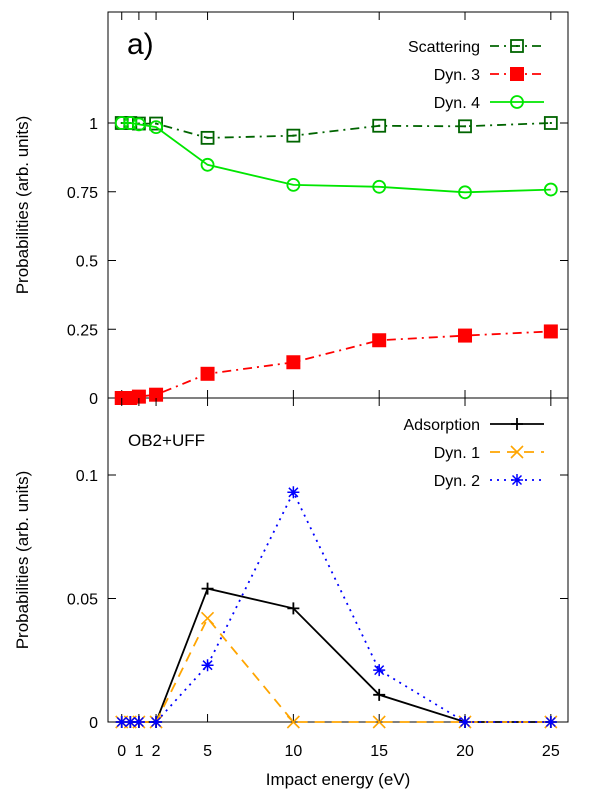  Describe the element at coordinates (121, 751) in the screenshot. I see `x-tick-label: 0` at that location.